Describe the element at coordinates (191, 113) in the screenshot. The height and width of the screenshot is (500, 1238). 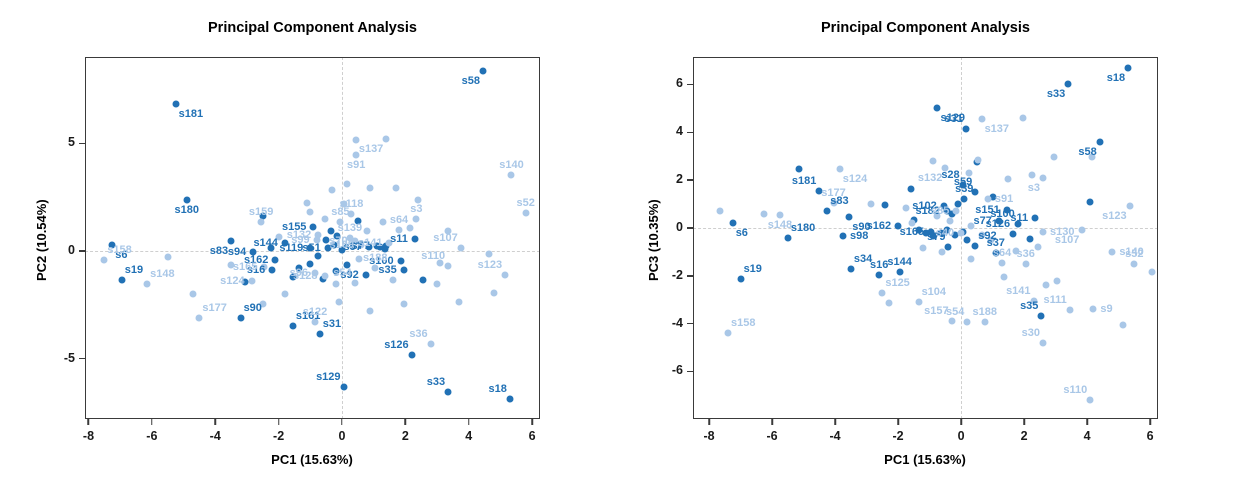
I see `point-label: s181` at that location.